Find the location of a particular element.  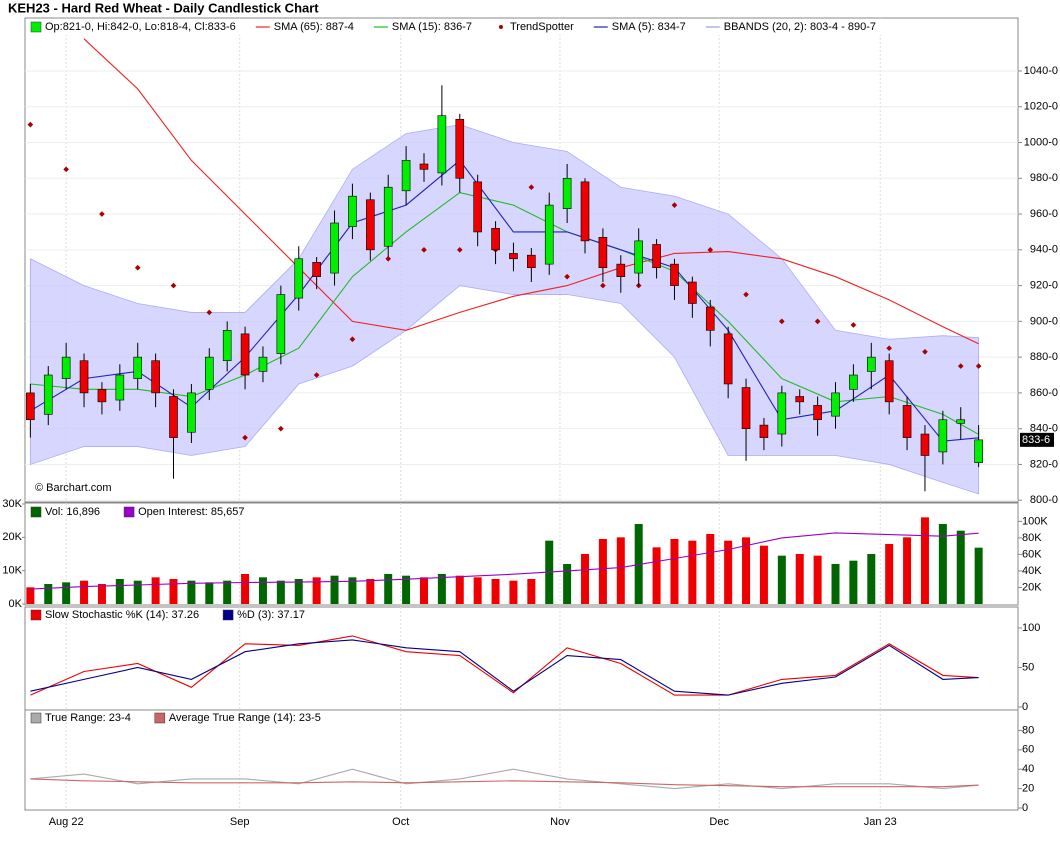

y2-tick-label: 60K is located at coordinates (1032, 554).